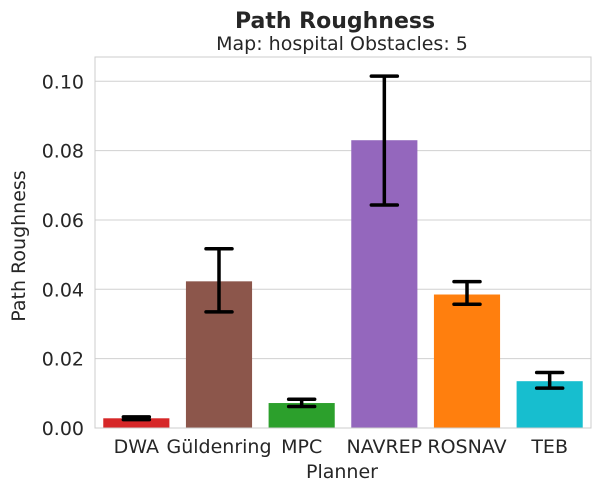 This screenshot has height=492, width=601. I want to click on x-axis-label: Planner, so click(342, 472).